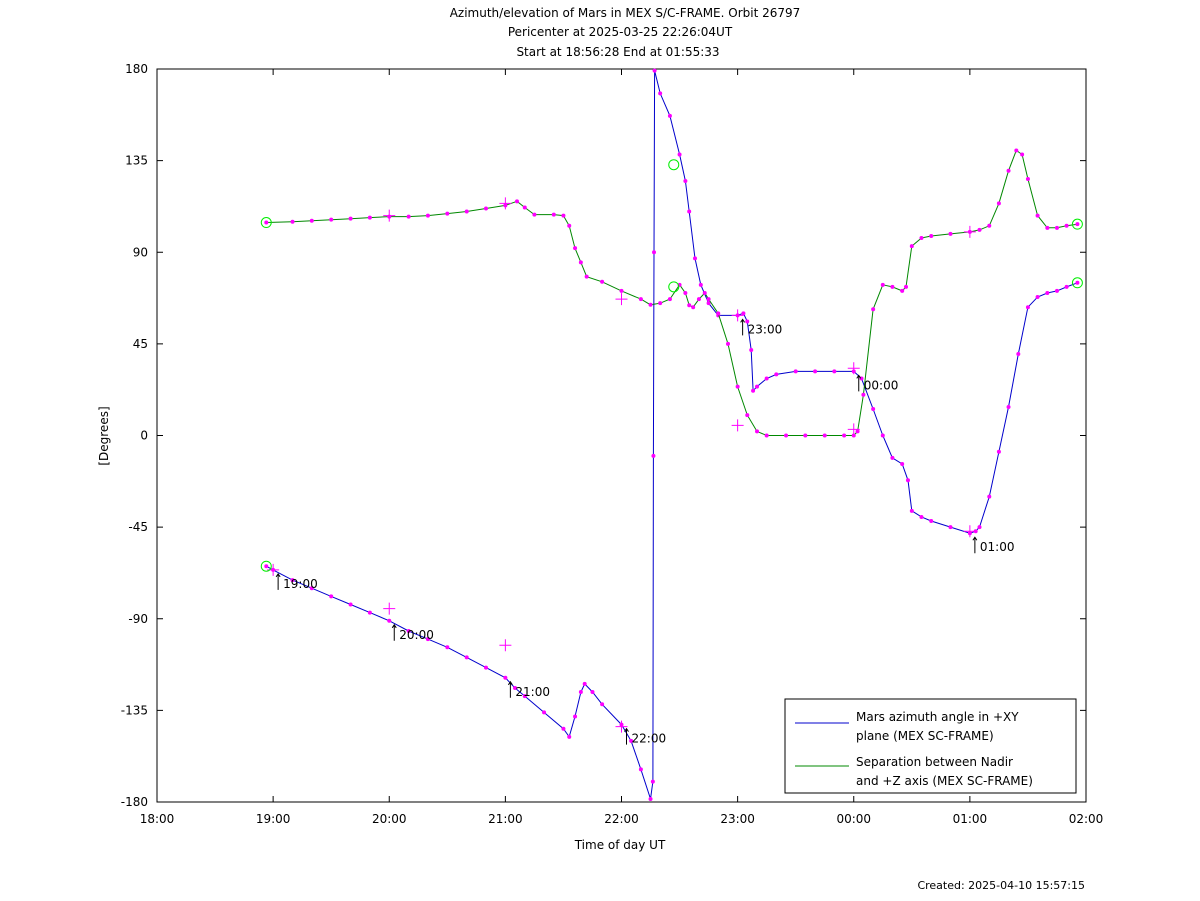 The width and height of the screenshot is (1200, 901). I want to click on hour-label: 23:00, so click(765, 329).